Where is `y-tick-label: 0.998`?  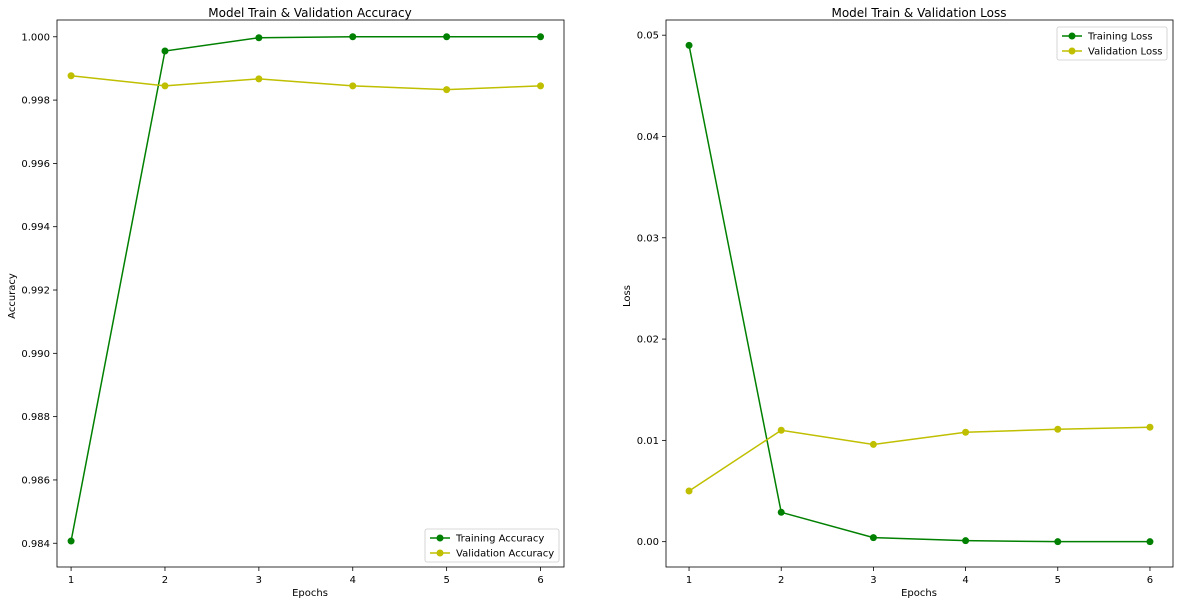 y-tick-label: 0.998 is located at coordinates (35, 101).